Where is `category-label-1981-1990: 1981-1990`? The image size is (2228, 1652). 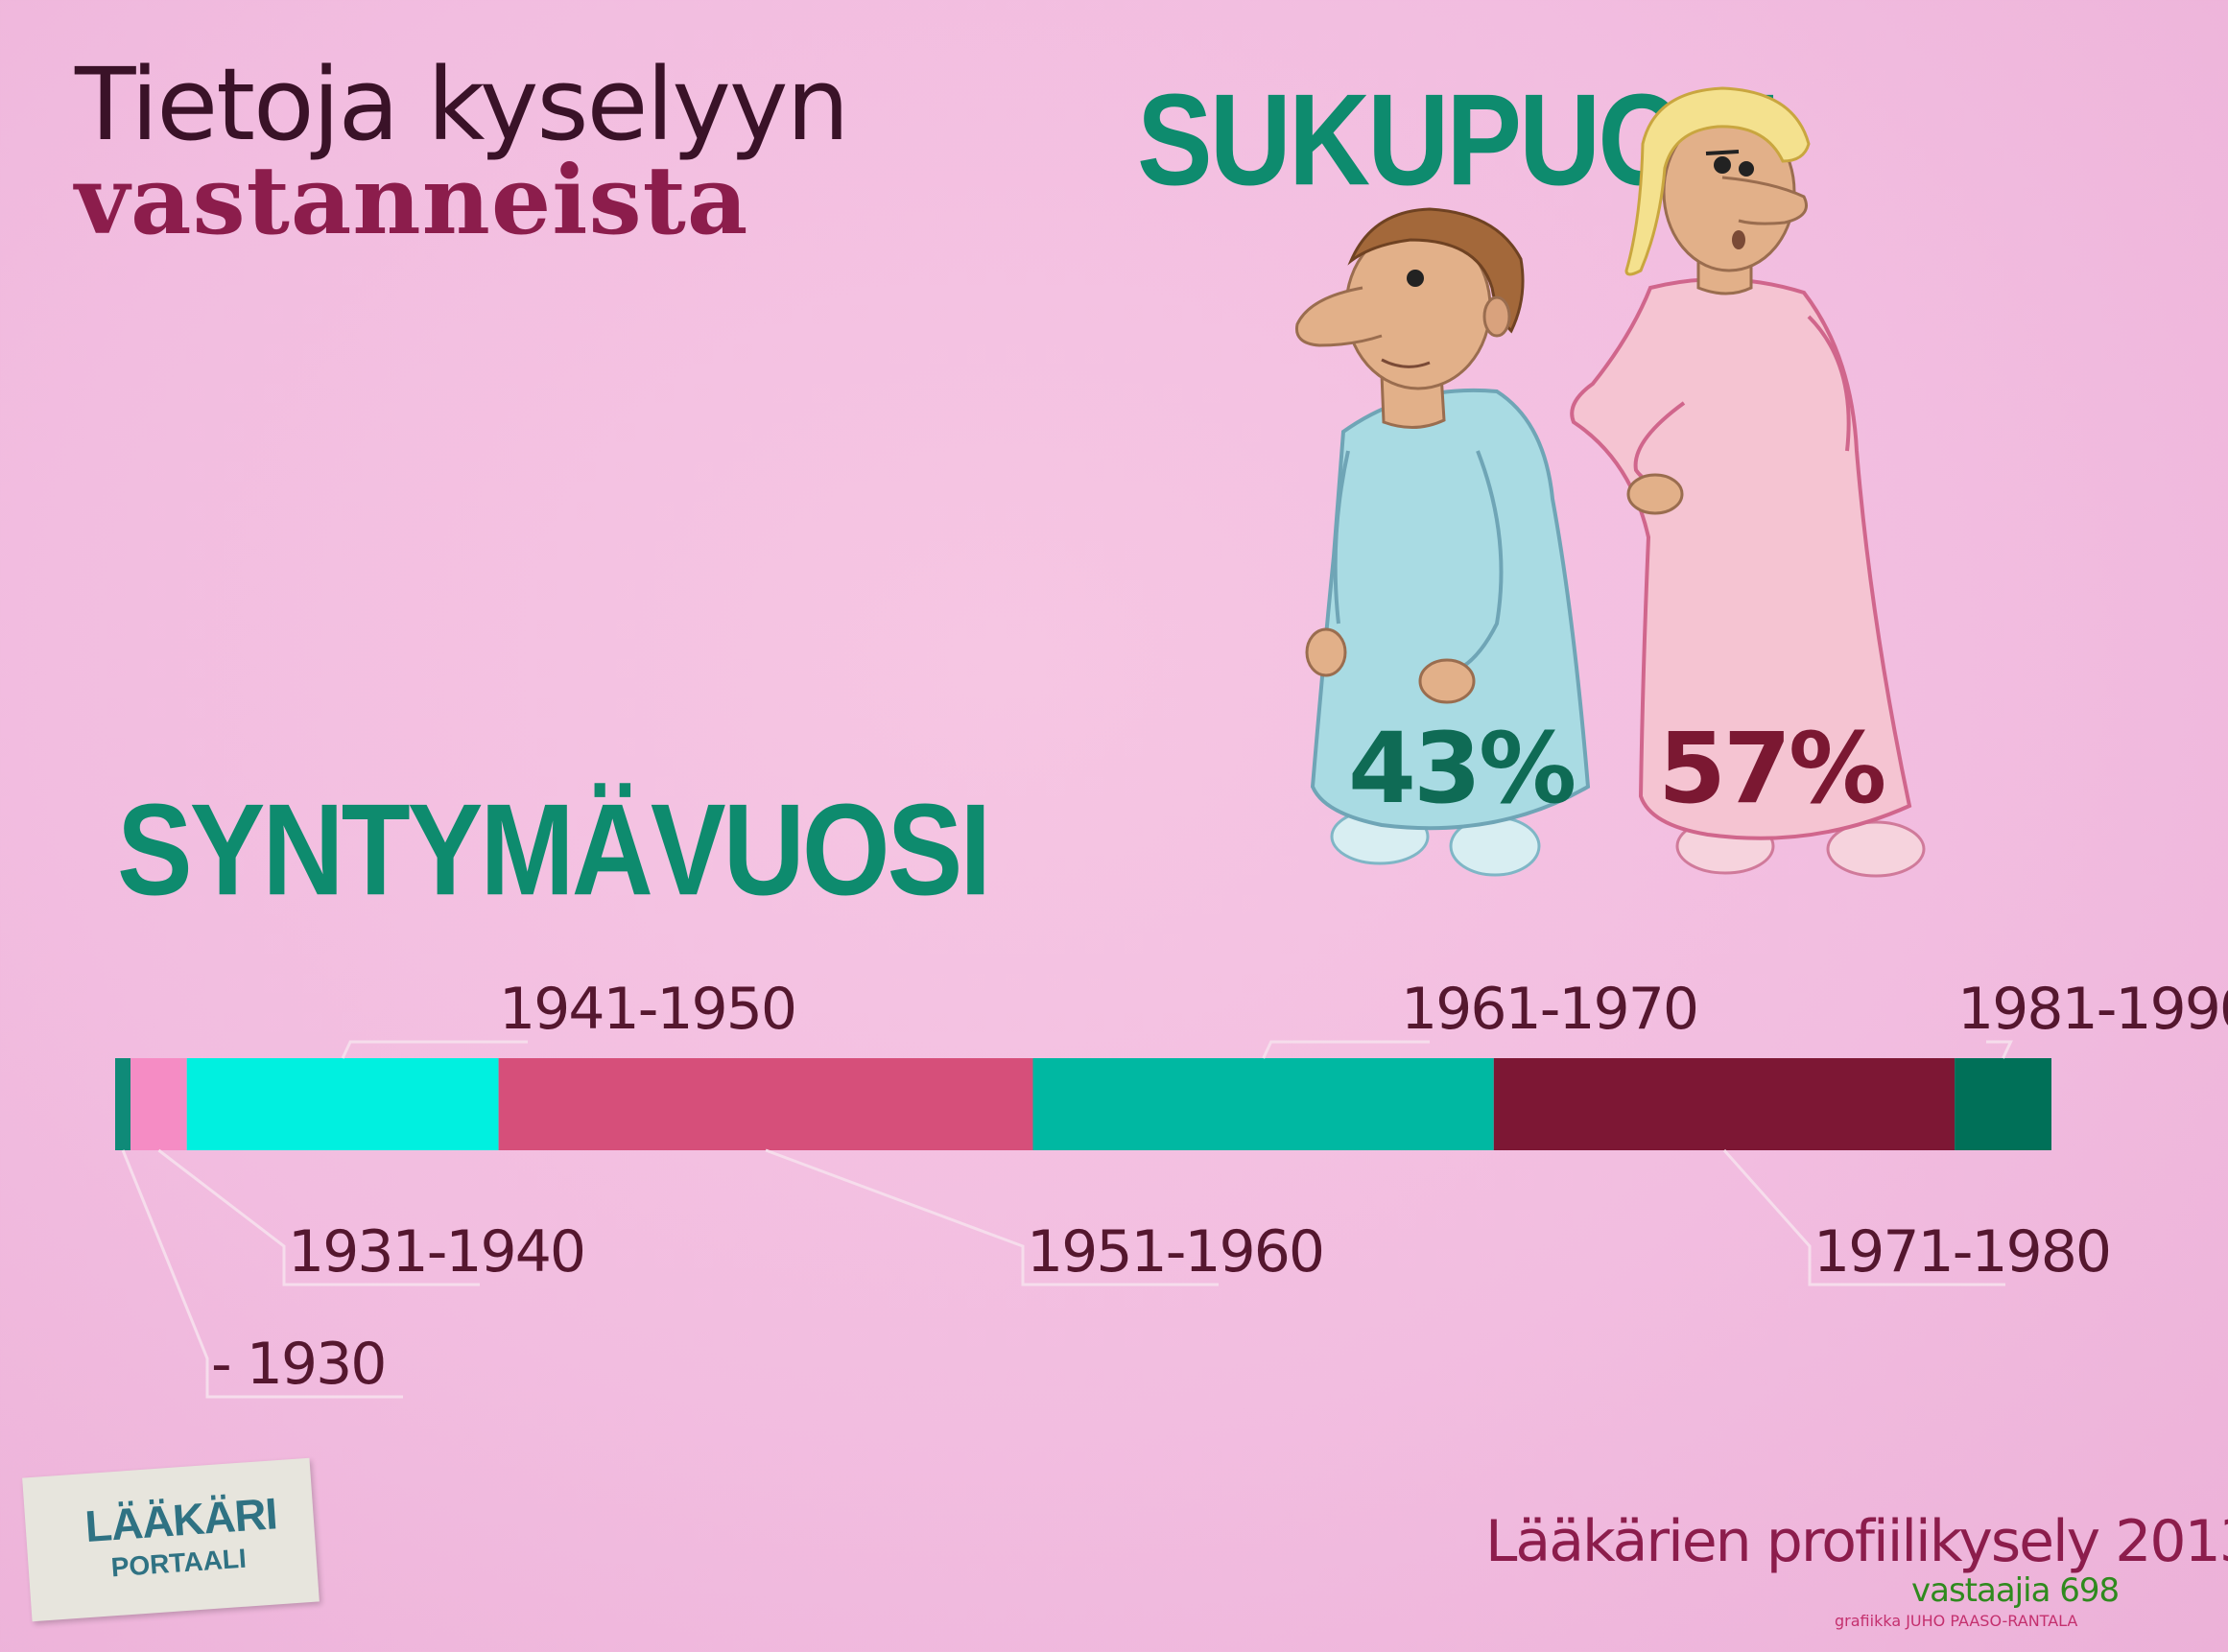
category-label-1981-1990: 1981-1990 is located at coordinates (2092, 1010).